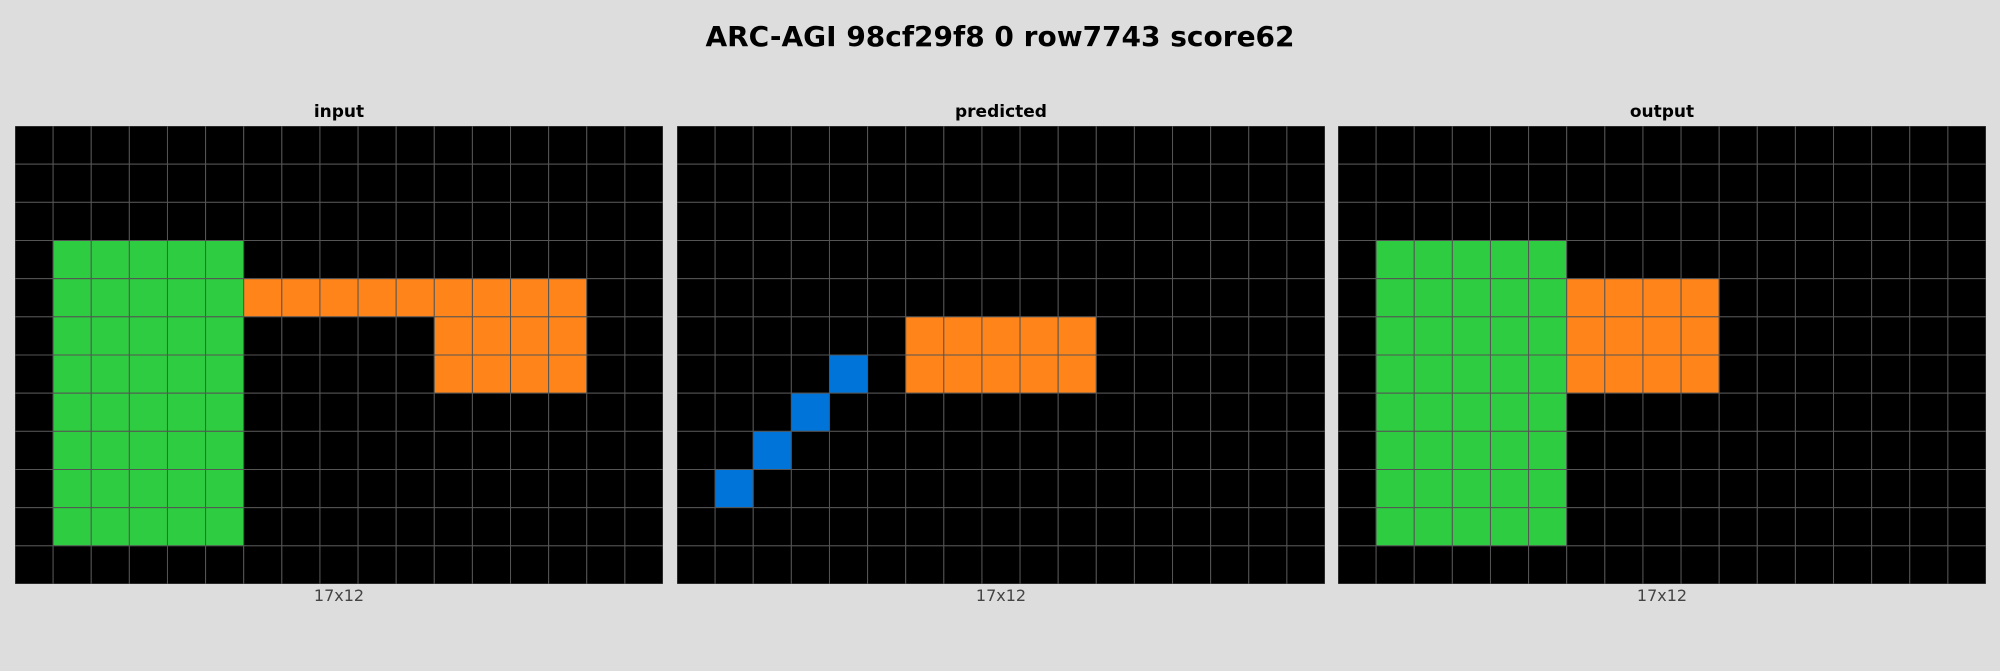 The width and height of the screenshot is (2000, 671). Describe the element at coordinates (339, 595) in the screenshot. I see `grid-dimensions: 17x12` at that location.